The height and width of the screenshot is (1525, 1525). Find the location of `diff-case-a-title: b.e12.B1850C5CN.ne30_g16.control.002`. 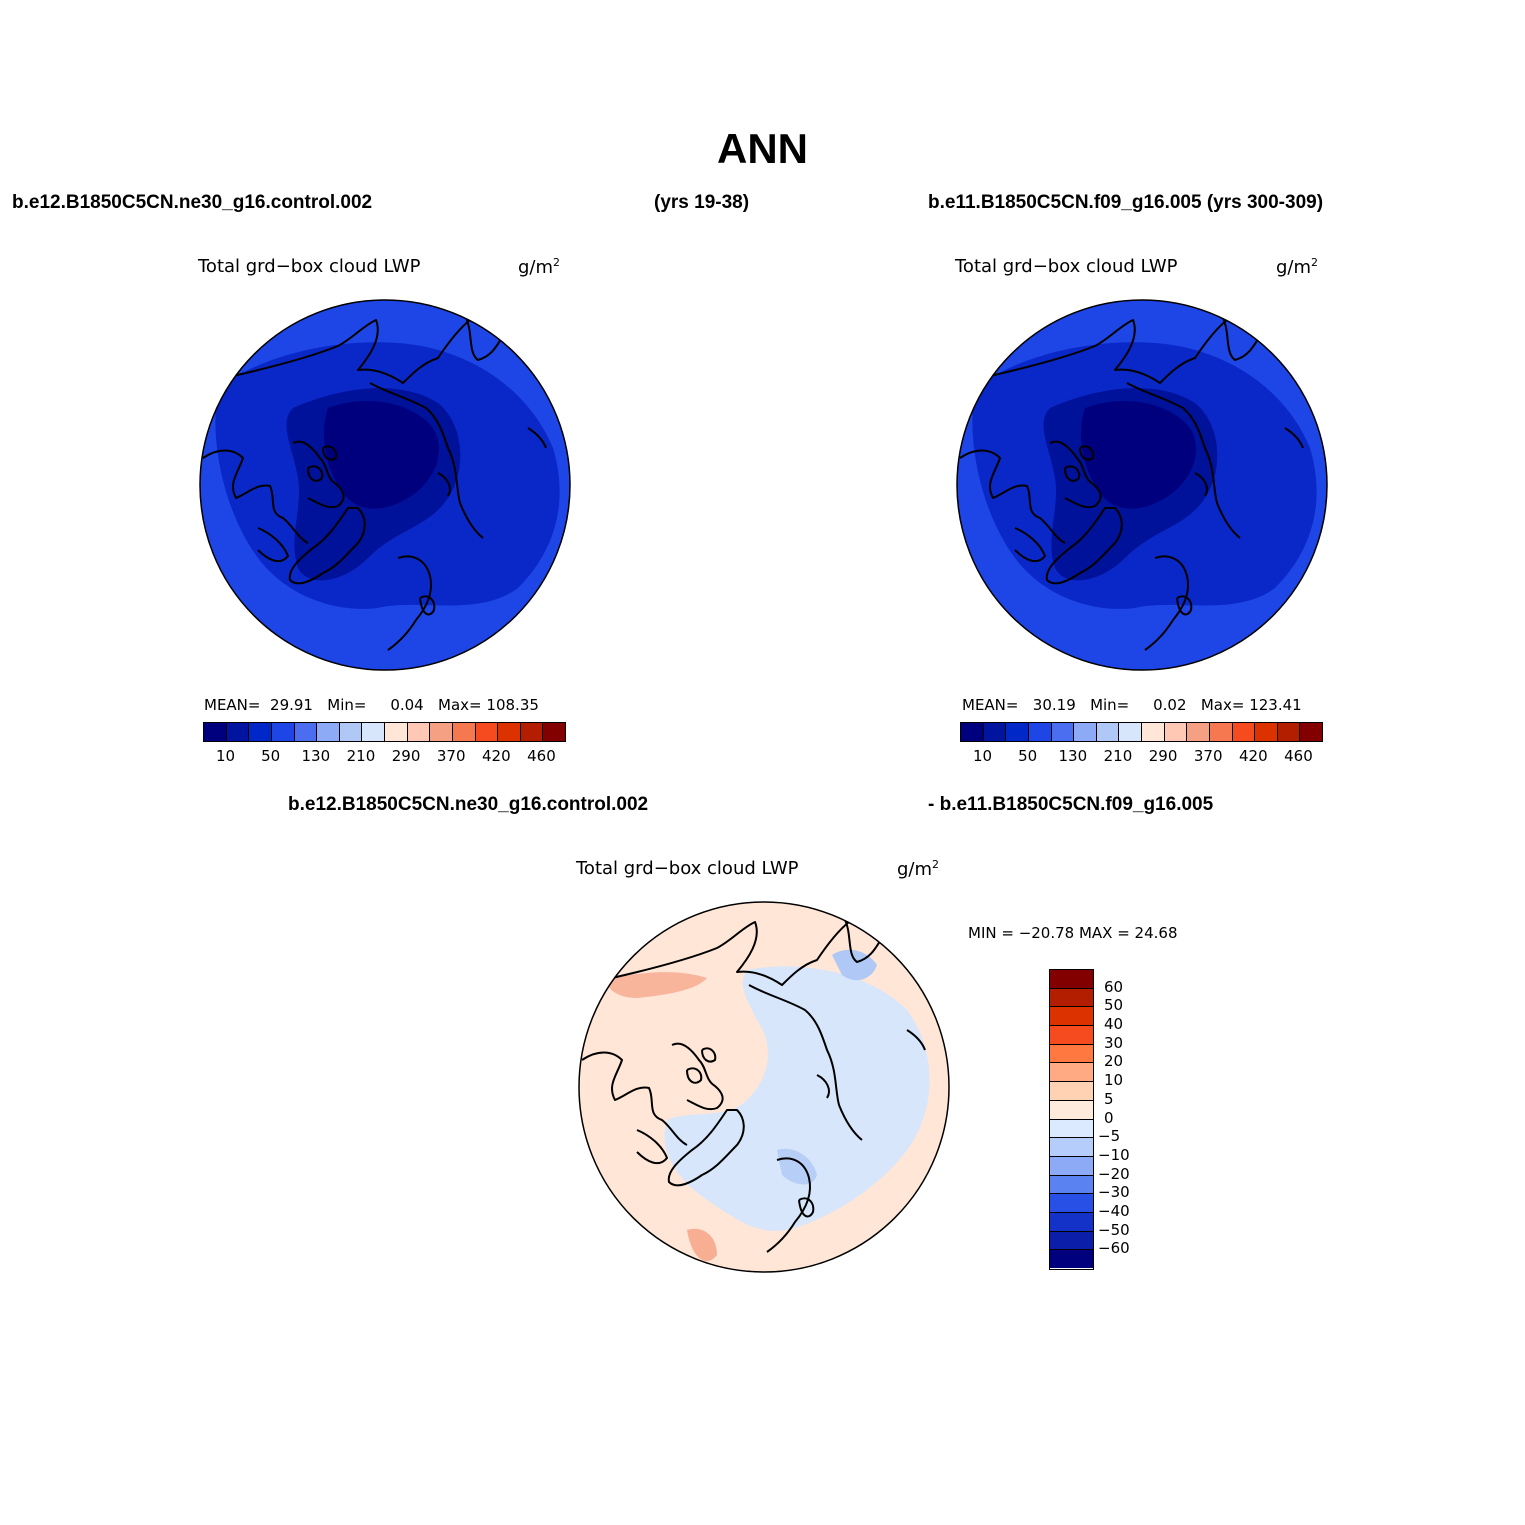

diff-case-a-title: b.e12.B1850C5CN.ne30_g16.control.002 is located at coordinates (468, 804).